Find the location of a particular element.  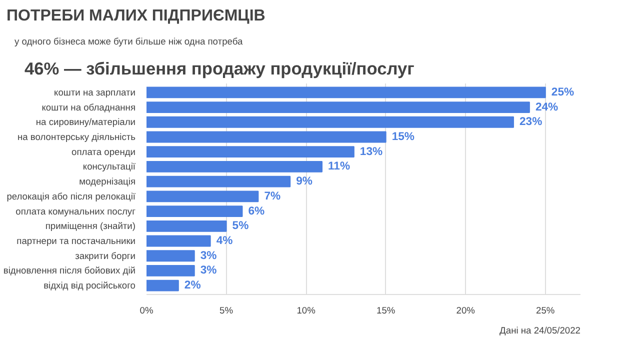

text: Дані на 24/05/2022 is located at coordinates (540, 331).